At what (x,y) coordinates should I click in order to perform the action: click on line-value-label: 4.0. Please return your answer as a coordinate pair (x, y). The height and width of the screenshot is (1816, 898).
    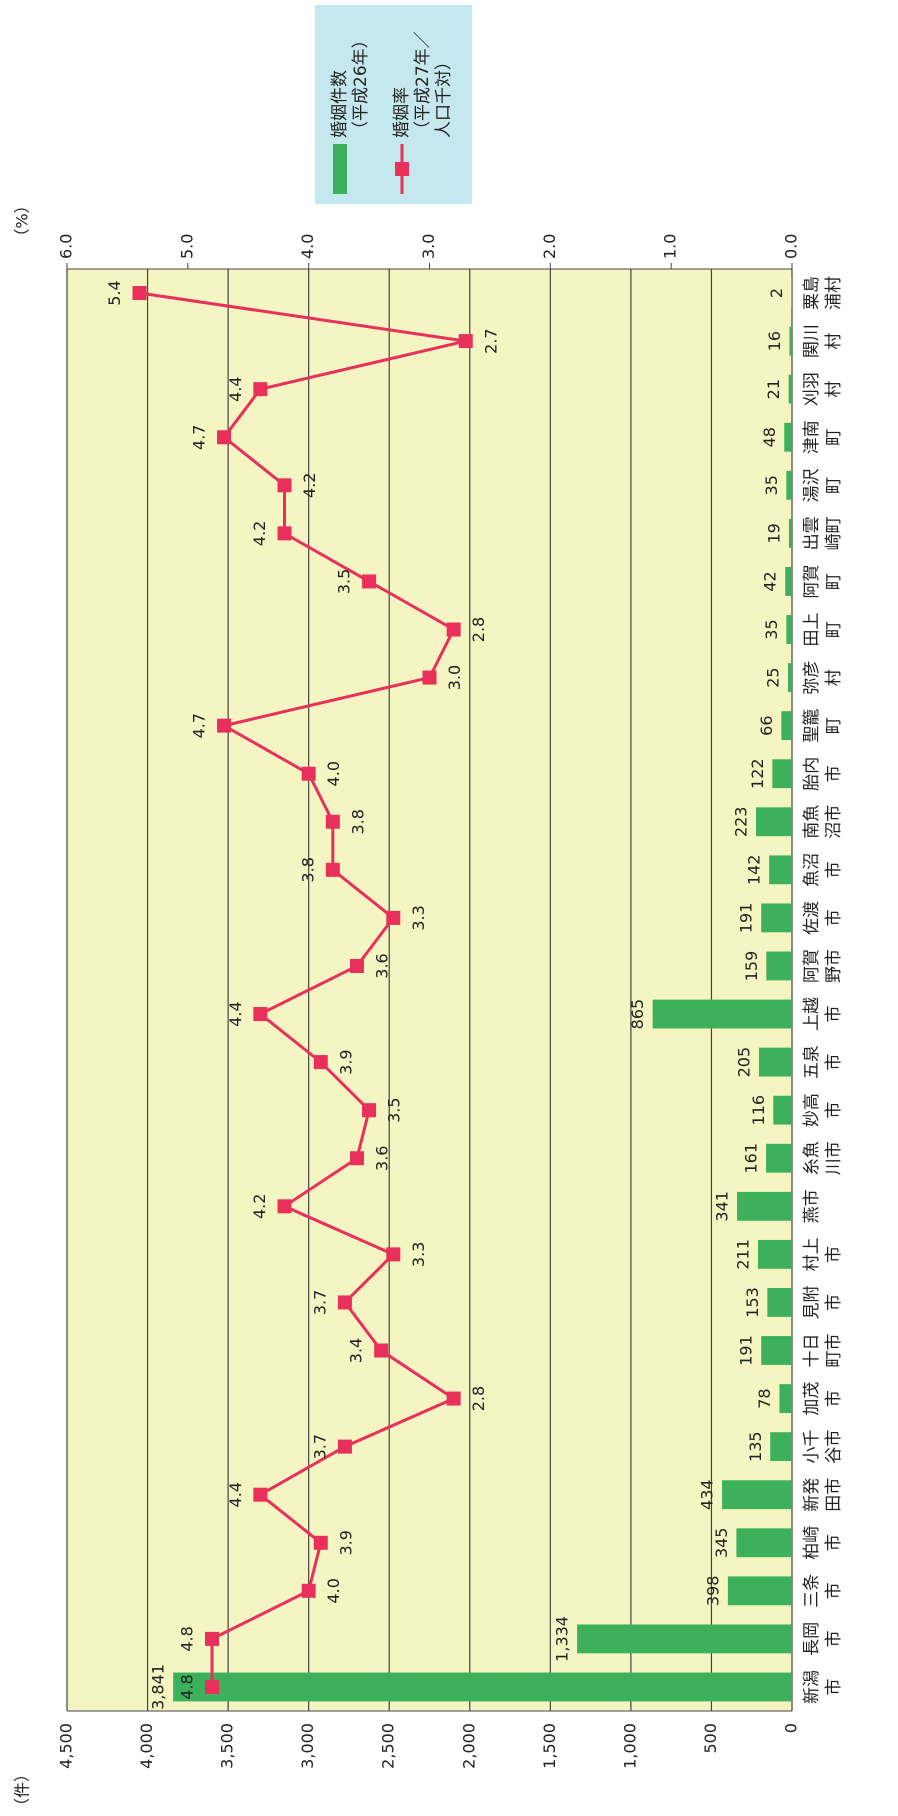
    Looking at the image, I should click on (333, 1590).